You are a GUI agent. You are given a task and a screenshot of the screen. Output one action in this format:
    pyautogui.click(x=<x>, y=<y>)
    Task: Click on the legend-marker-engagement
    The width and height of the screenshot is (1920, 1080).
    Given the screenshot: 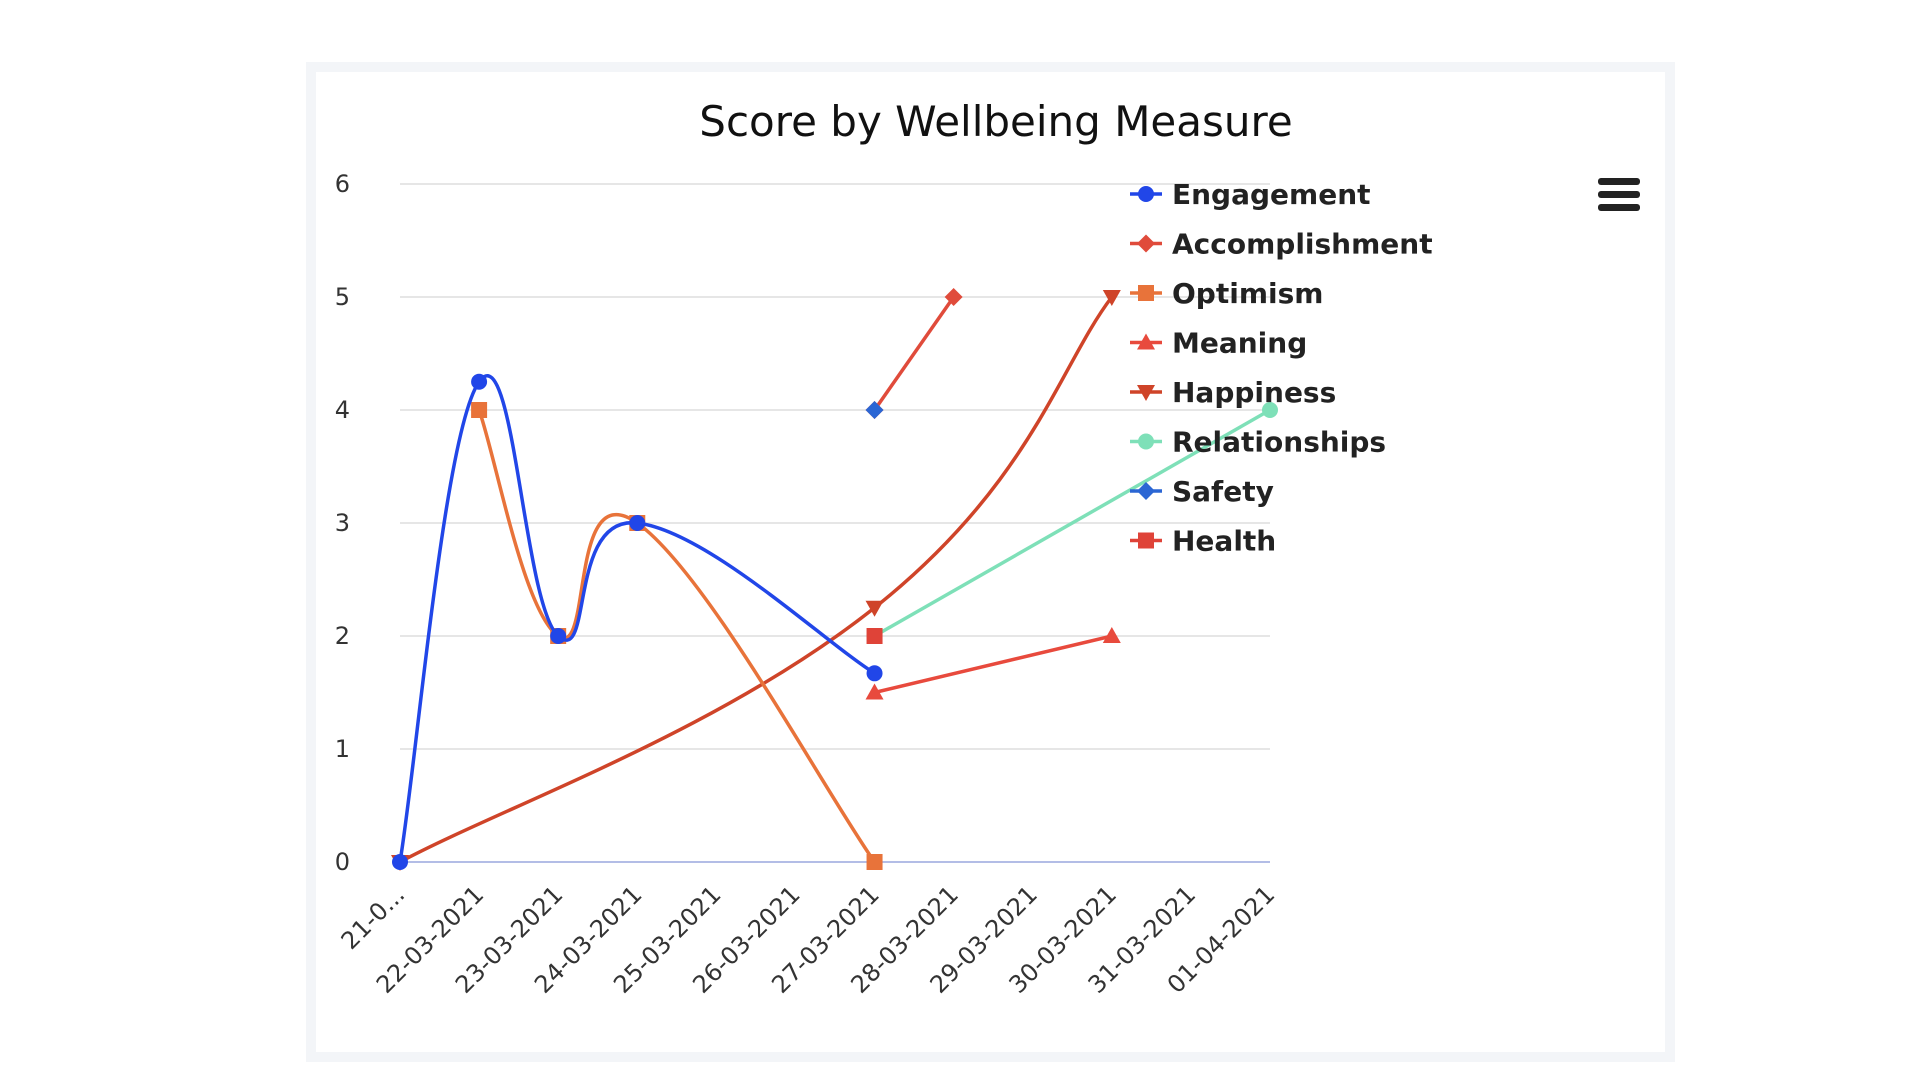 What is the action you would take?
    pyautogui.click(x=1146, y=194)
    